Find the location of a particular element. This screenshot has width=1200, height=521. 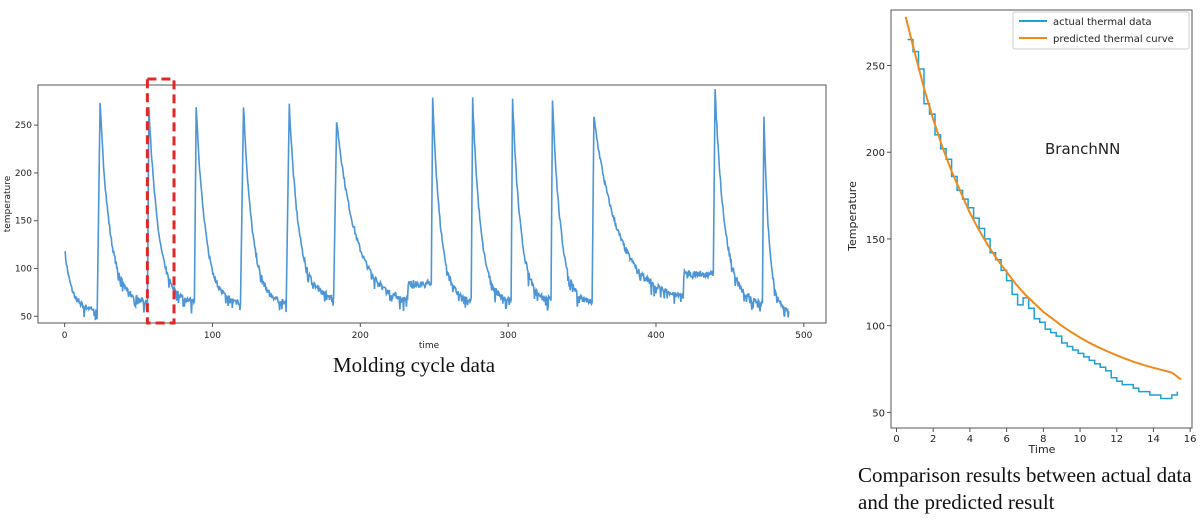

right-x-tick-label: 2 is located at coordinates (933, 439).